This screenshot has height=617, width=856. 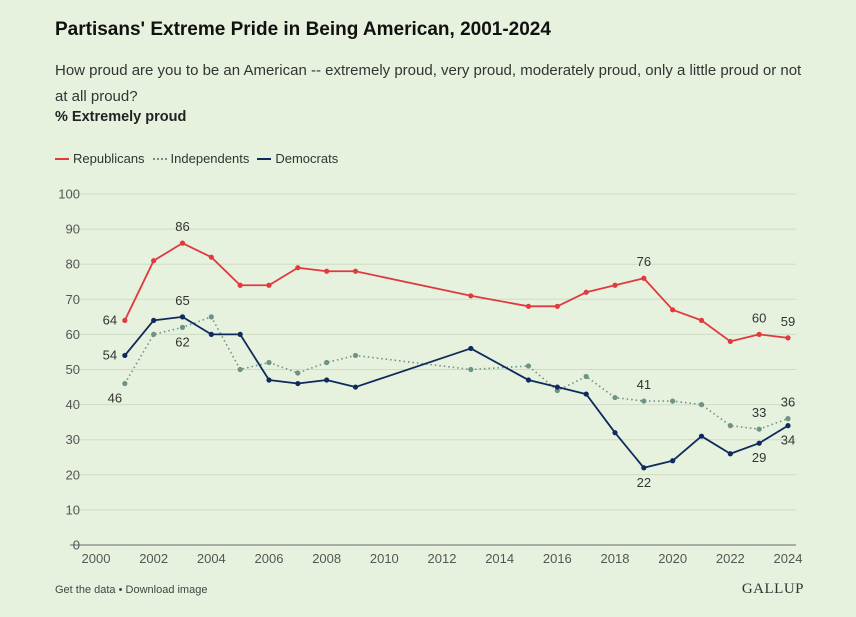 I want to click on data-point-republicans-2018, so click(x=615, y=285).